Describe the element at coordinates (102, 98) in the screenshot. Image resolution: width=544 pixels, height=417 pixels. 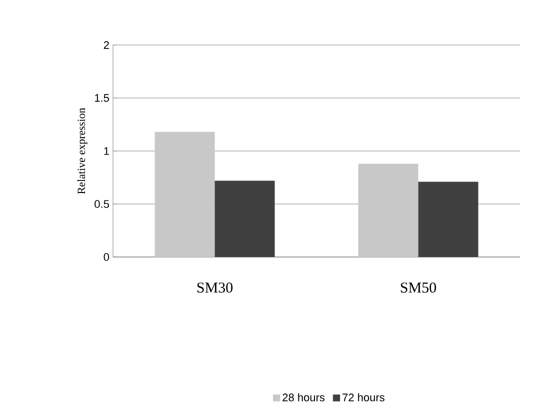
I see `y-tick-label: 1.5` at that location.